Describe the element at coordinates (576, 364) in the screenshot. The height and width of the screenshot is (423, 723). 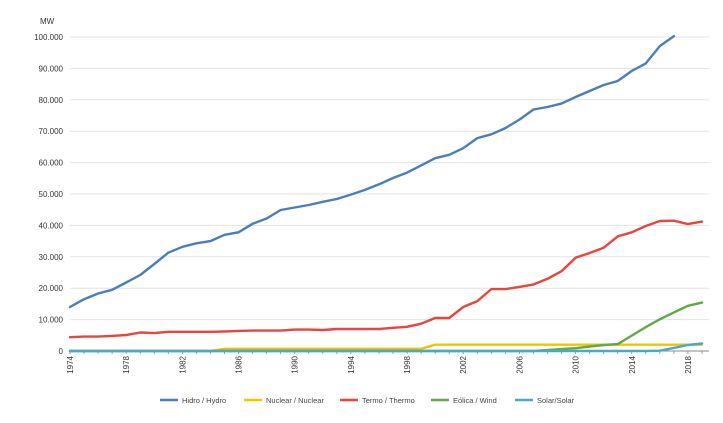
I see `x-tick-label: 2010` at that location.